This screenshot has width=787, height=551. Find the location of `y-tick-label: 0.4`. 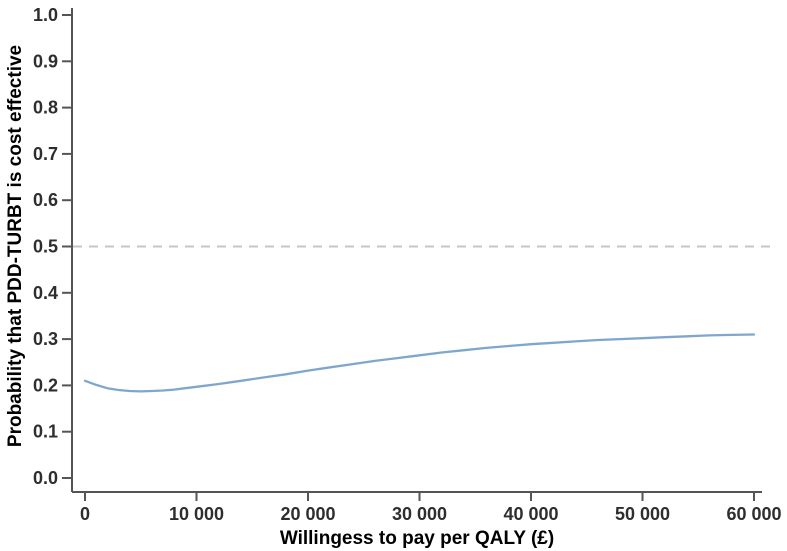

y-tick-label: 0.4 is located at coordinates (45, 293).